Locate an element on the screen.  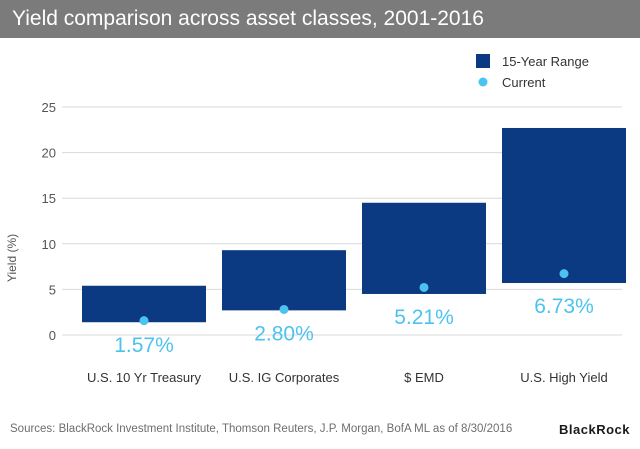
current-value-label: 6.73% is located at coordinates (564, 306).